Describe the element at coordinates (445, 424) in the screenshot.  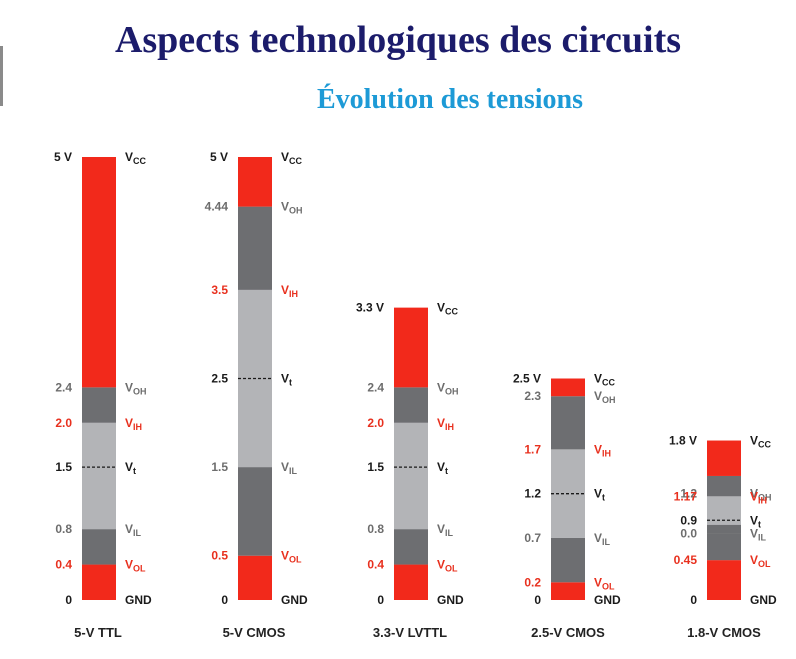
I see `level-name-3-3-v-lvttl-2: VIH` at that location.